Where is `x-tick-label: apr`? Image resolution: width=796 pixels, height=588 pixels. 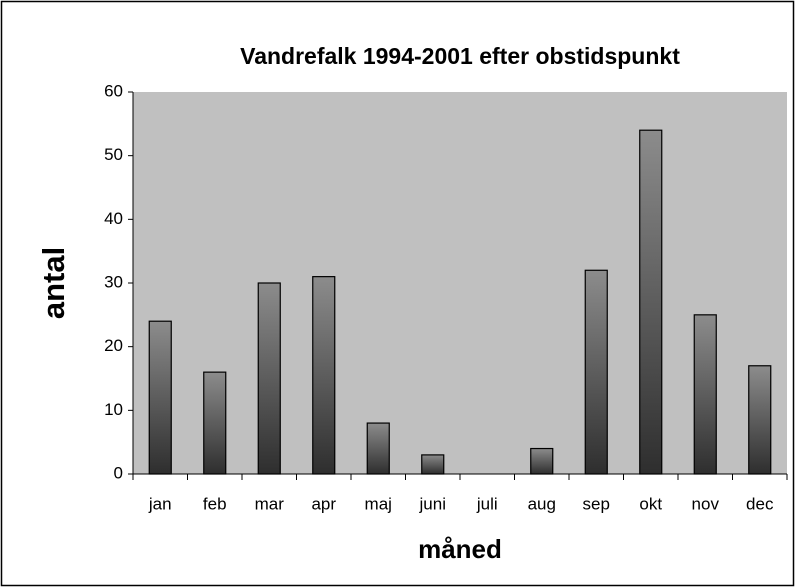
x-tick-label: apr is located at coordinates (323, 503).